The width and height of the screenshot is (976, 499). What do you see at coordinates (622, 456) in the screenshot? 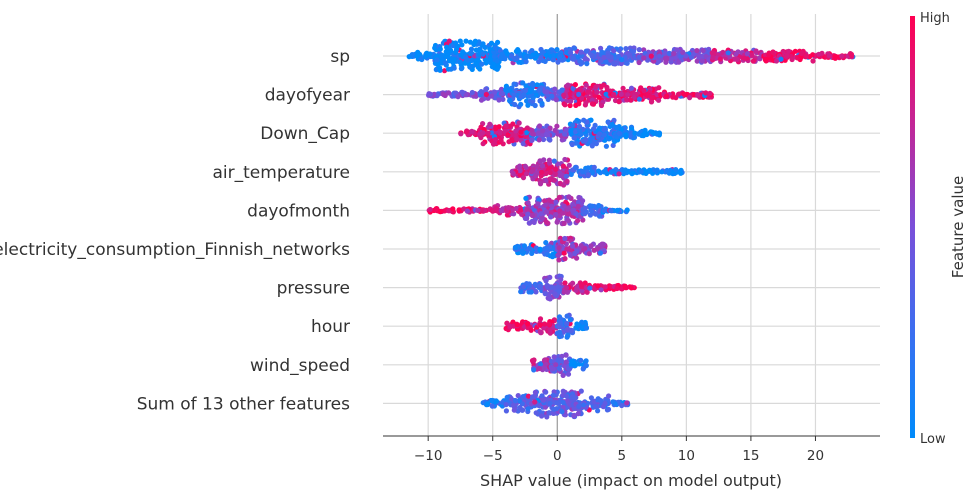
I see `x-tick-label: 5` at bounding box center [622, 456].